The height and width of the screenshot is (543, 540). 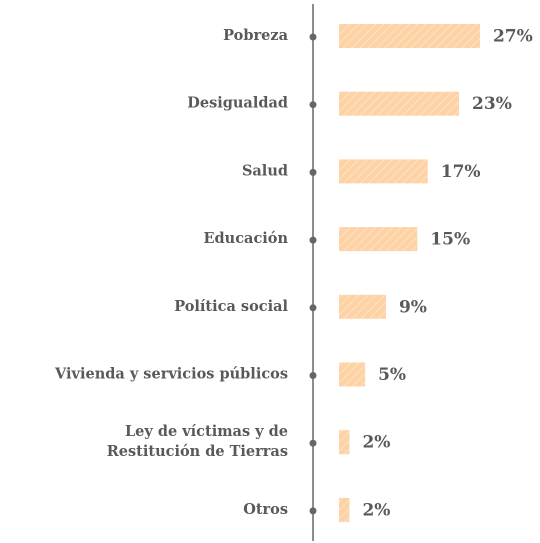 What do you see at coordinates (392, 375) in the screenshot?
I see `value-label: 5%` at bounding box center [392, 375].